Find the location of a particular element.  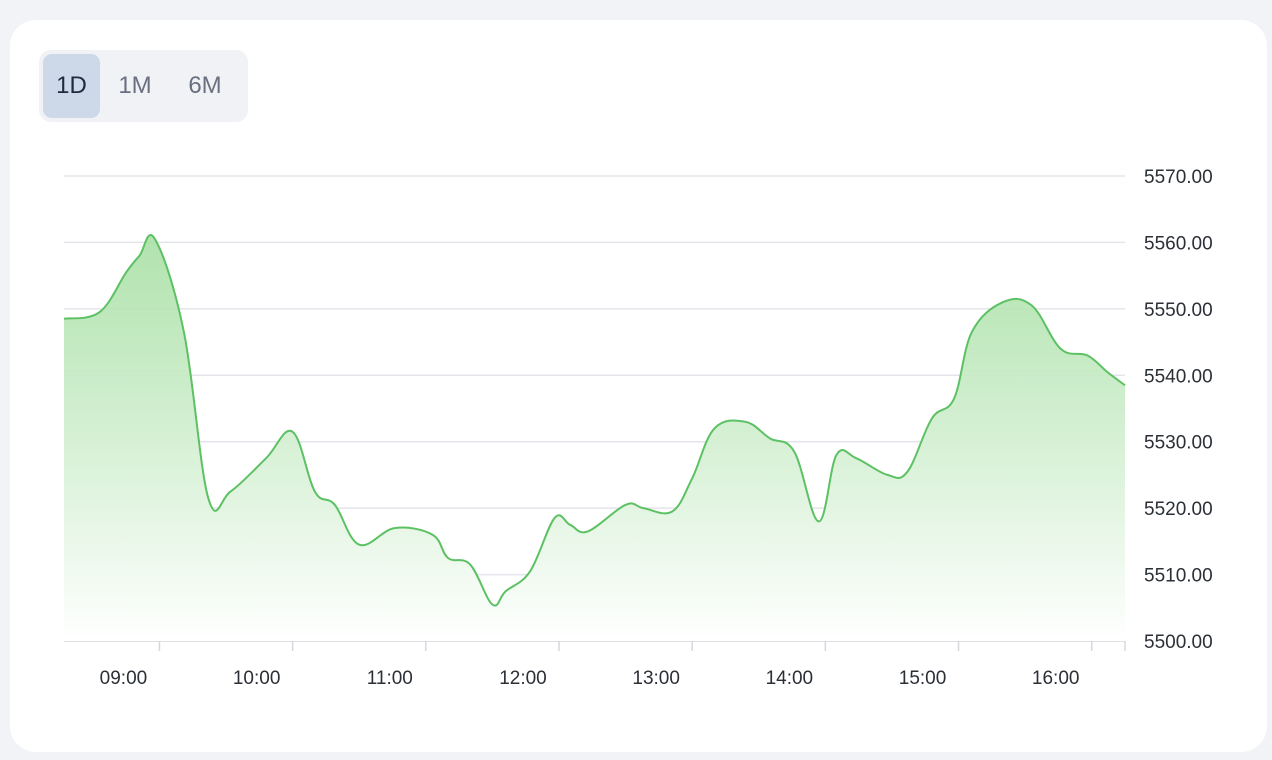

x-tick-label: 11:00 is located at coordinates (390, 678).